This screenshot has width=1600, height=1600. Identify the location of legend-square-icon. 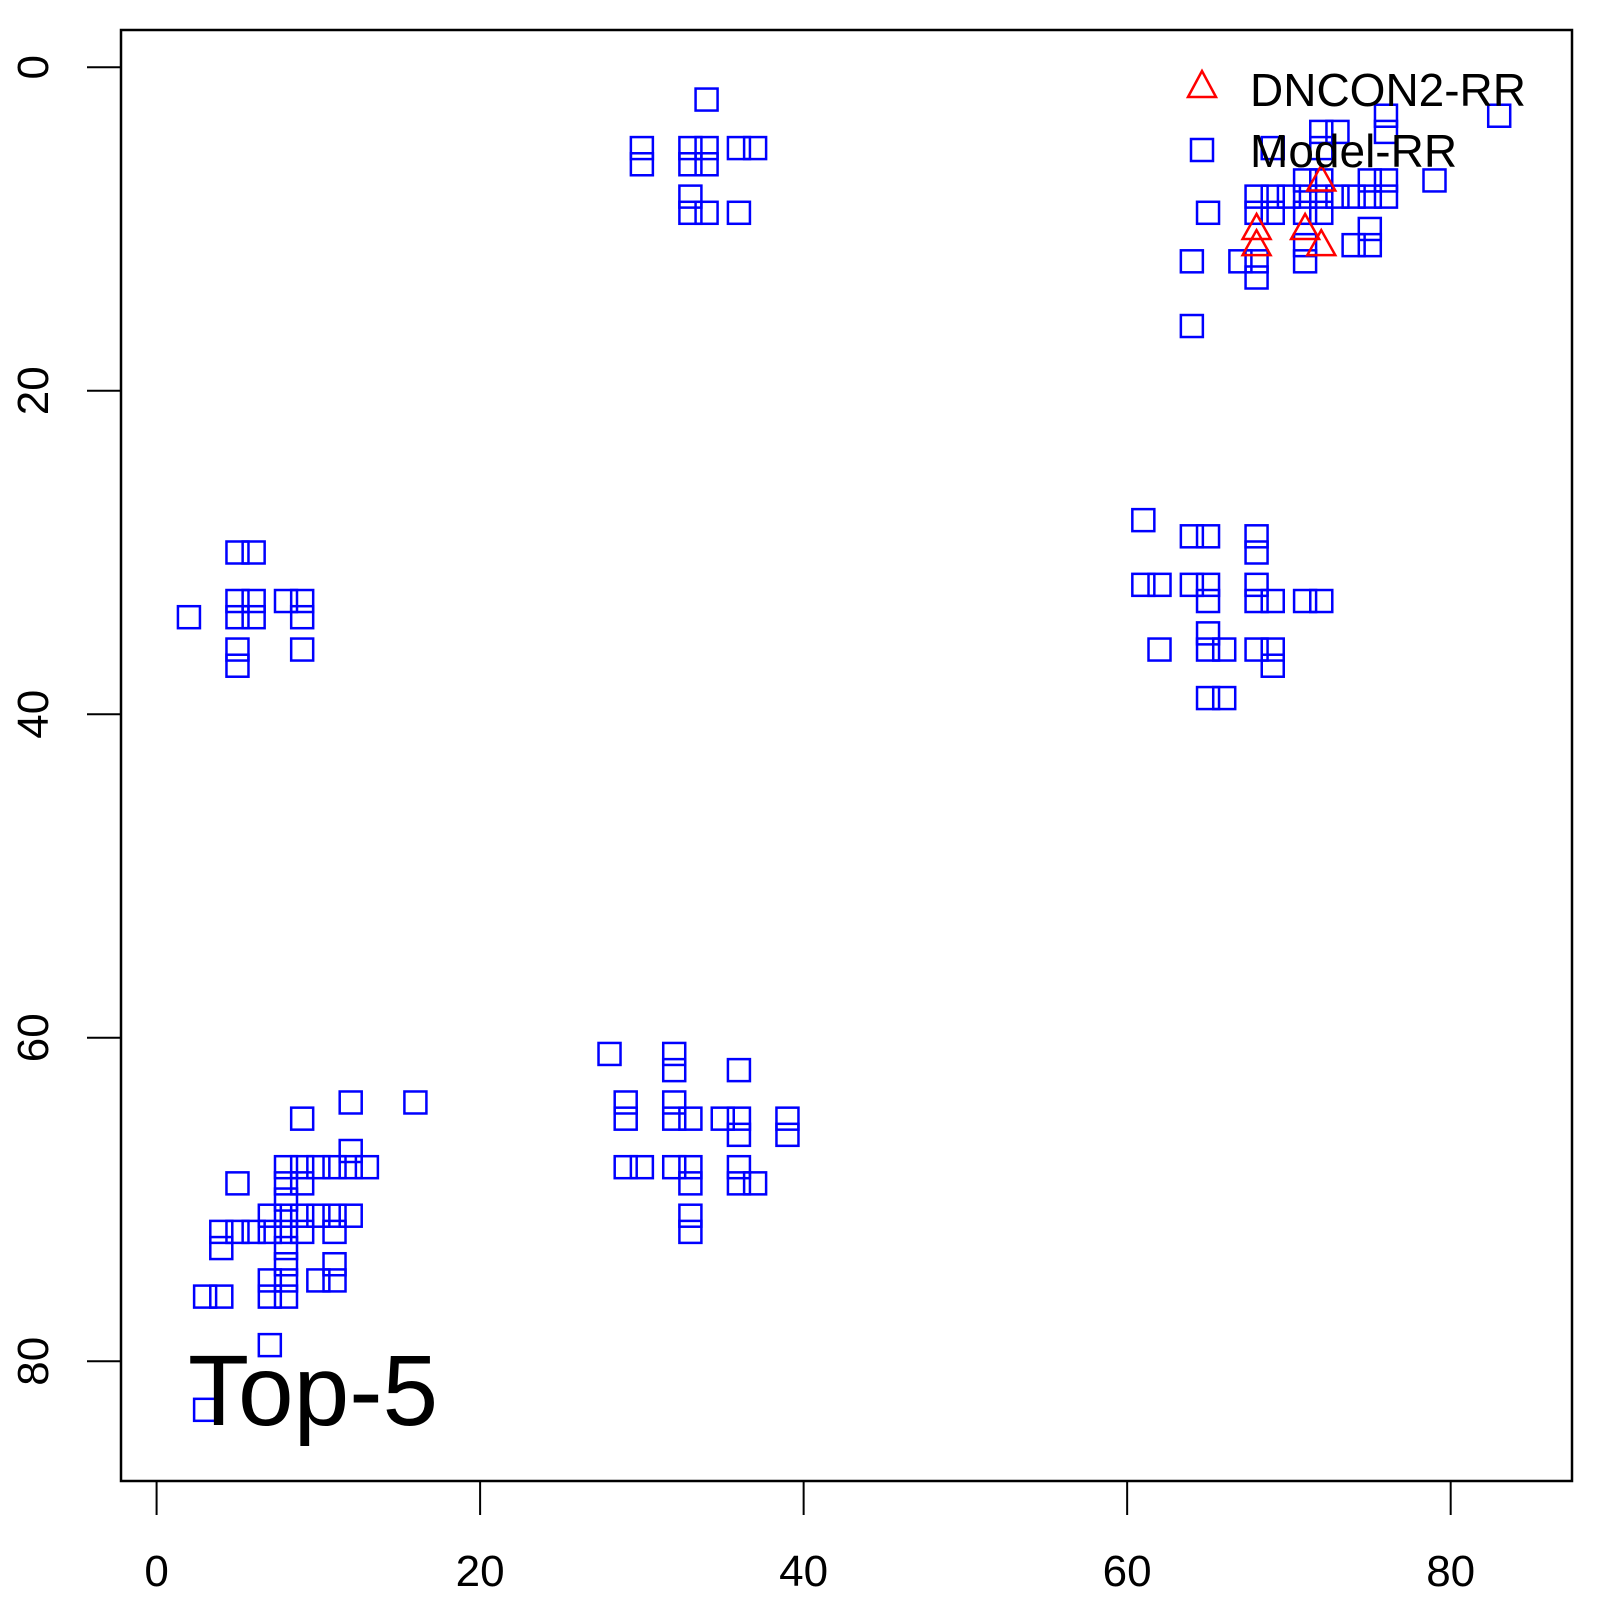
(1202, 150).